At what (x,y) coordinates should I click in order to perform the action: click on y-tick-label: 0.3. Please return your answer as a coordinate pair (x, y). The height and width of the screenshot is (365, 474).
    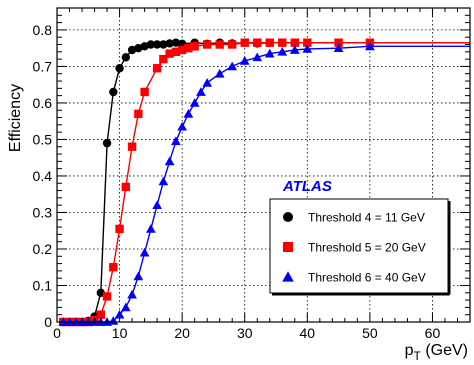
    Looking at the image, I should click on (43, 212).